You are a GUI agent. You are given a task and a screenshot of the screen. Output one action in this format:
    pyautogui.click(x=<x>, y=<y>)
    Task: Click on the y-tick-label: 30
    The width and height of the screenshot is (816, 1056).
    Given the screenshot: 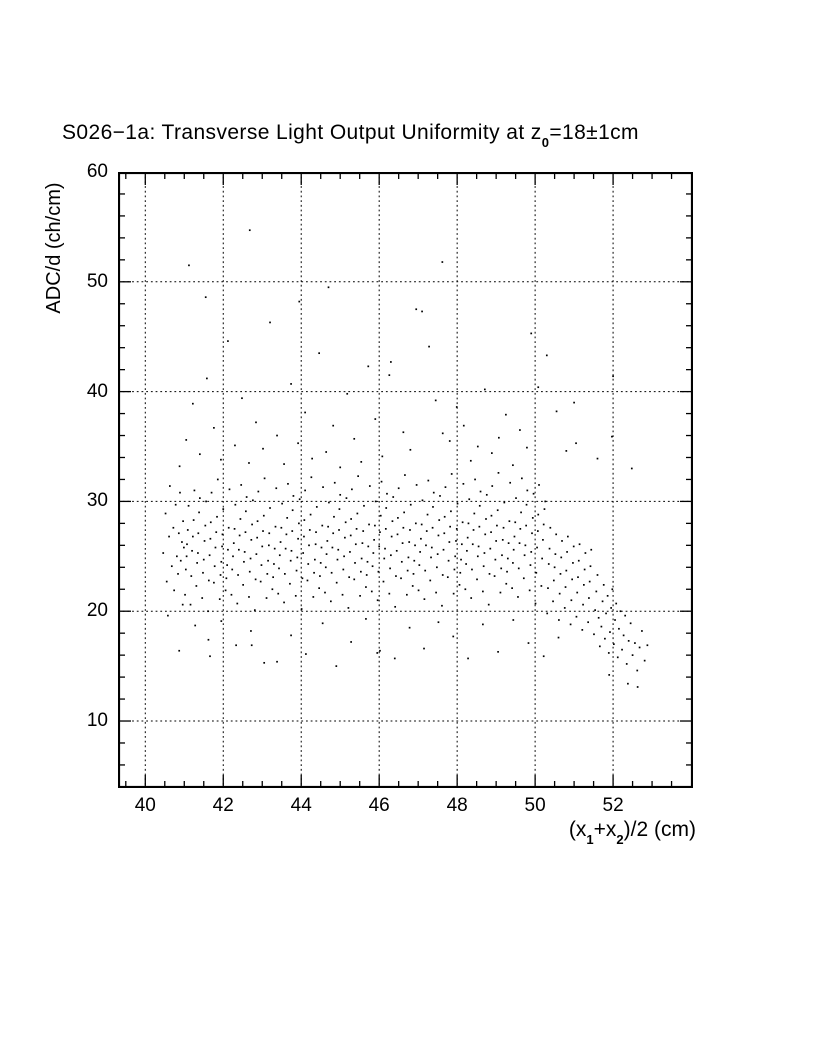 What is the action you would take?
    pyautogui.click(x=97, y=501)
    